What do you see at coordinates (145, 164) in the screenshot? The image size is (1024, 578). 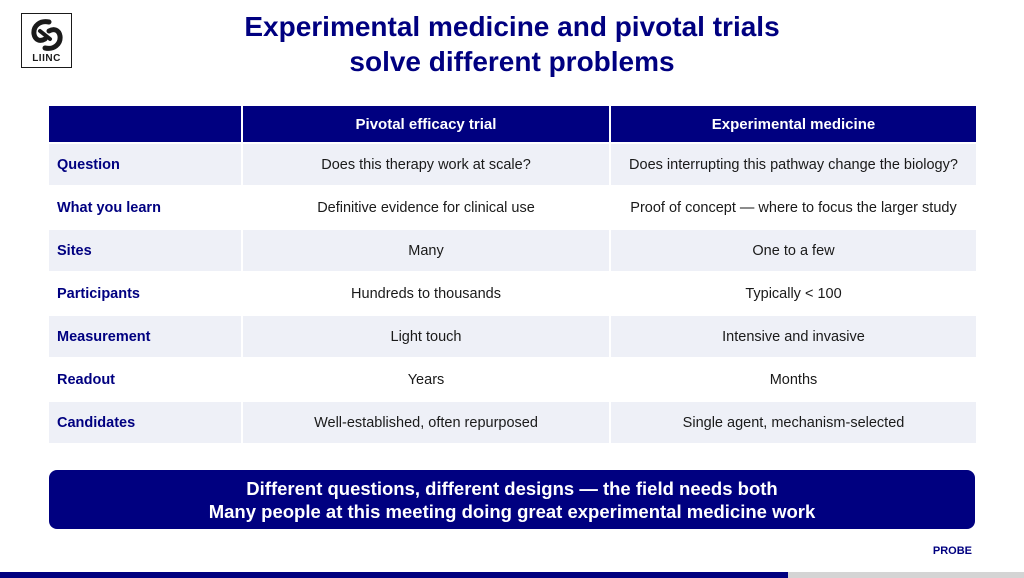 I see `row-label: Question` at bounding box center [145, 164].